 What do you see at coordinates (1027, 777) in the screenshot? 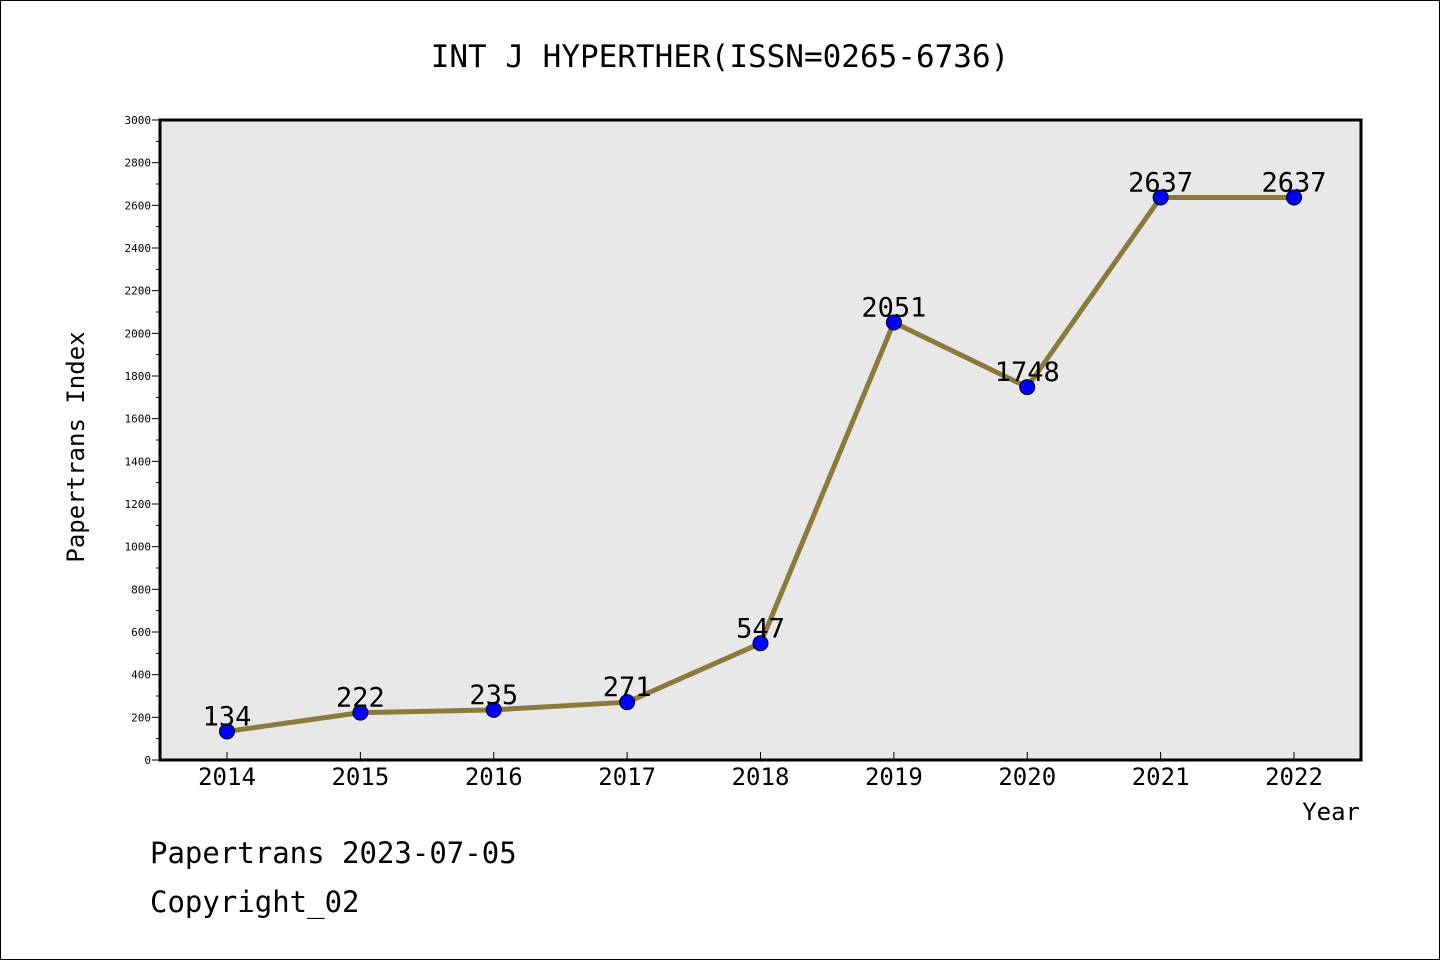
I see `x-tick-label: 2020` at bounding box center [1027, 777].